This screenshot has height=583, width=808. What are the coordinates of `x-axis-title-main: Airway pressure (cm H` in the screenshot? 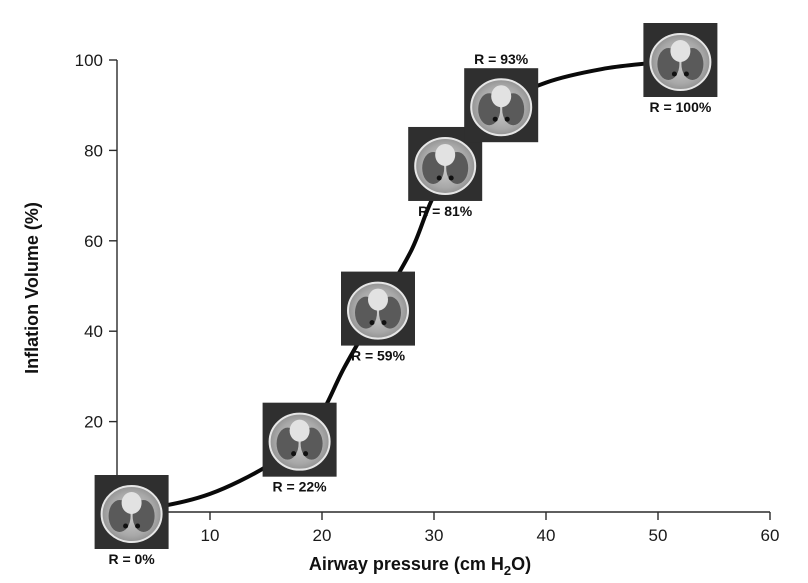 It's located at (406, 564).